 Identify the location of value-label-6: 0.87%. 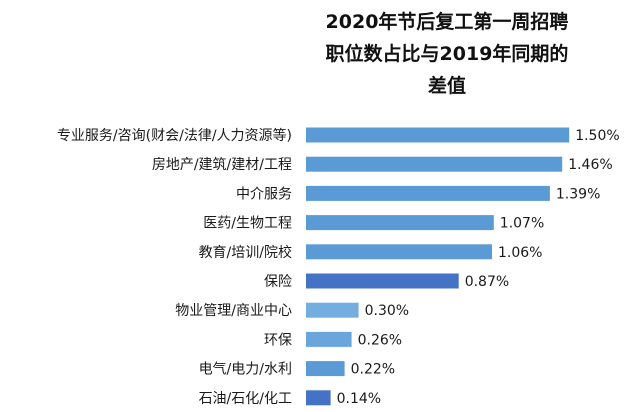
(487, 282).